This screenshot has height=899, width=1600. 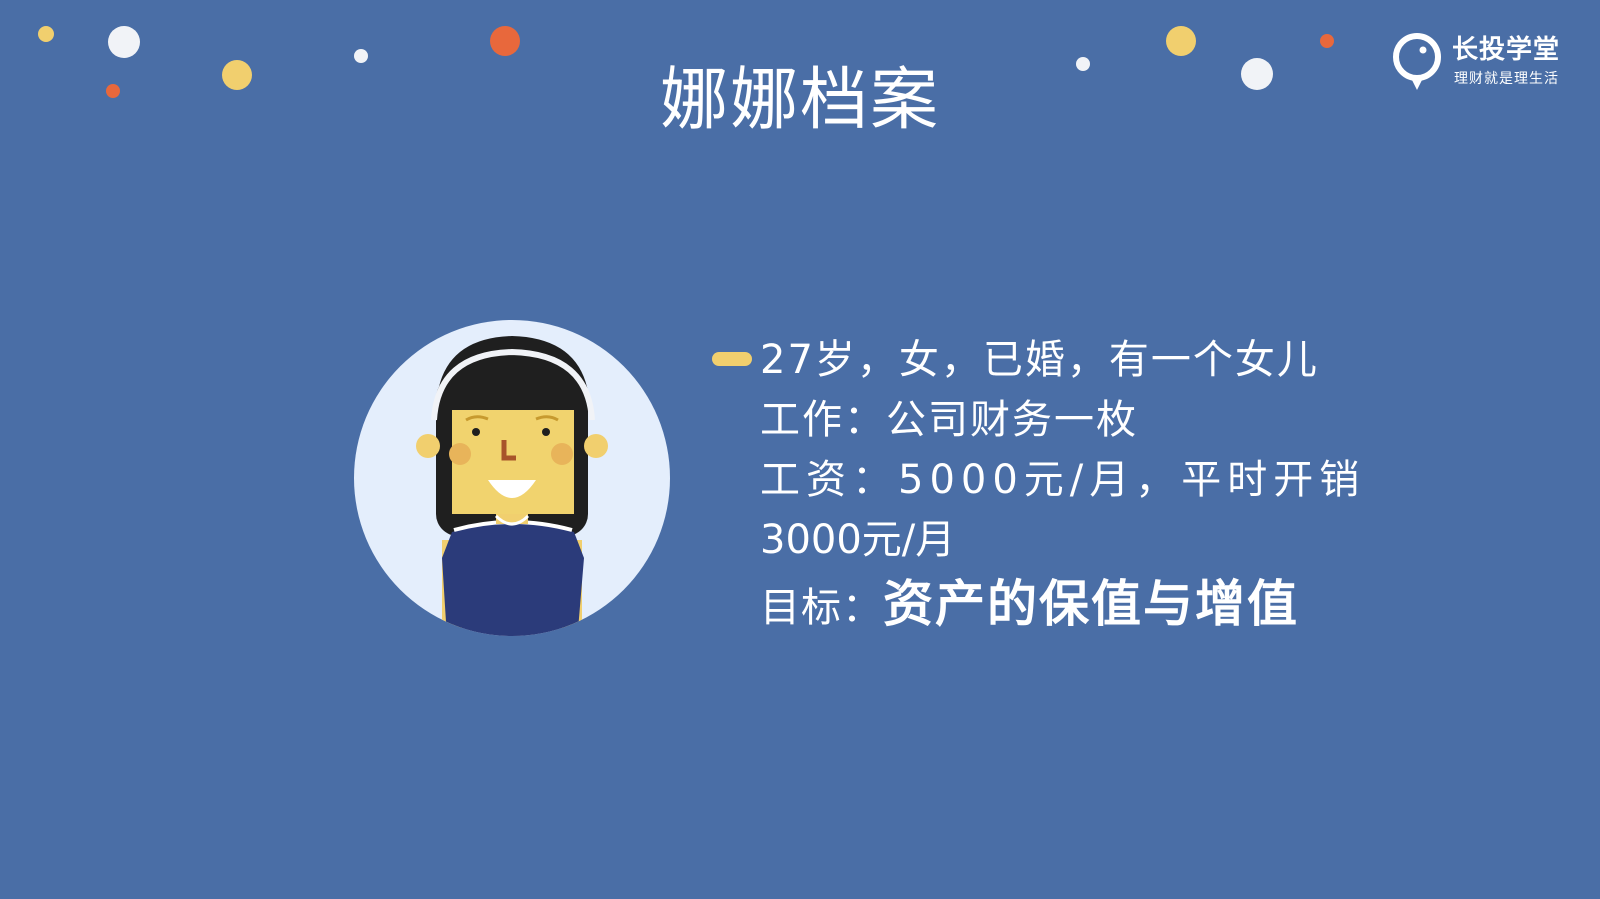 I want to click on profile-job: 工作：公司财务一枚, so click(x=949, y=420).